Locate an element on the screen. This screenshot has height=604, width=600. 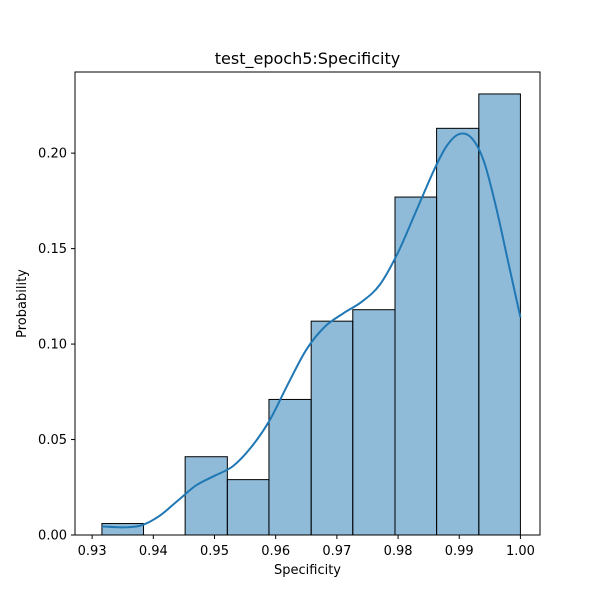
x-tick-label-6: 0.99 is located at coordinates (459, 551).